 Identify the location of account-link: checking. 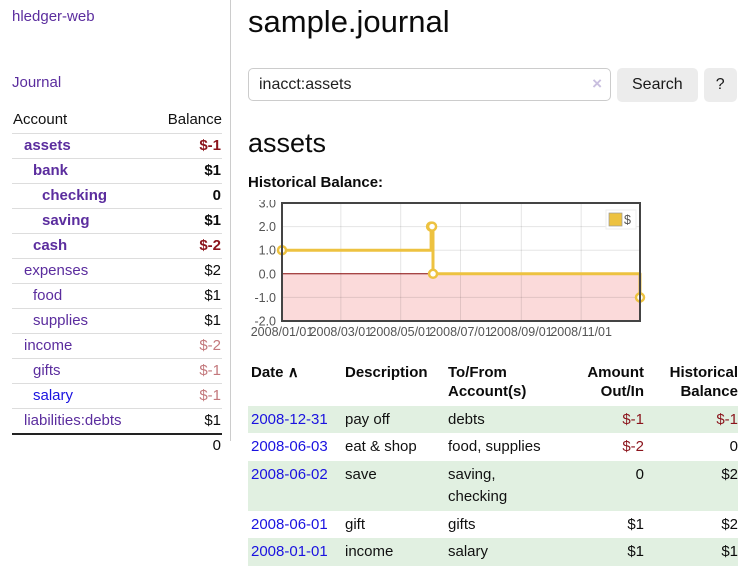
(75, 195).